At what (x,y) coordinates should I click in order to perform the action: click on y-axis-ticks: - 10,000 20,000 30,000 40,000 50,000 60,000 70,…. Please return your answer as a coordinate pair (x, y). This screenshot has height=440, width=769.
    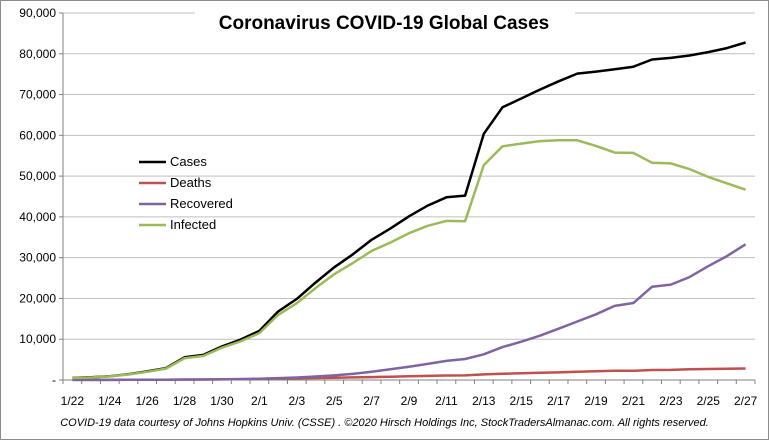
    Looking at the image, I should click on (41, 196).